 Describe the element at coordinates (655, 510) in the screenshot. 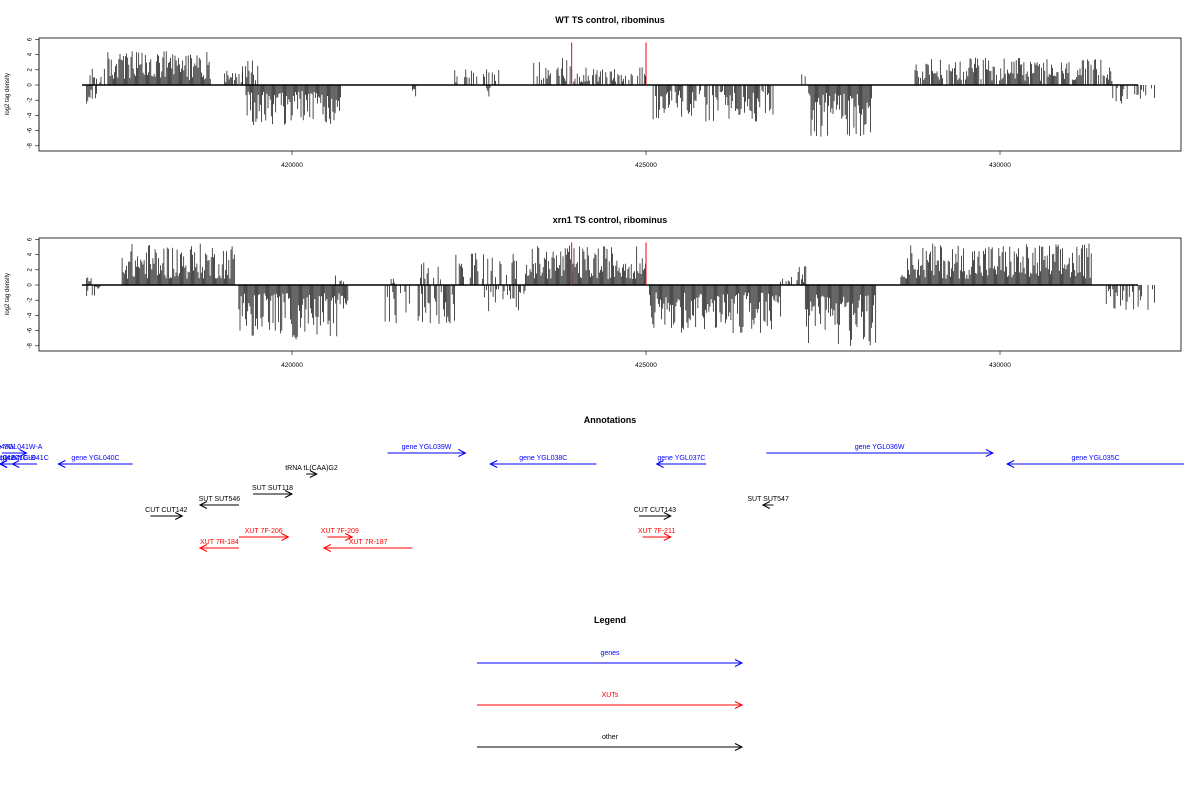

I see `feature-label: CUT CUT143` at that location.